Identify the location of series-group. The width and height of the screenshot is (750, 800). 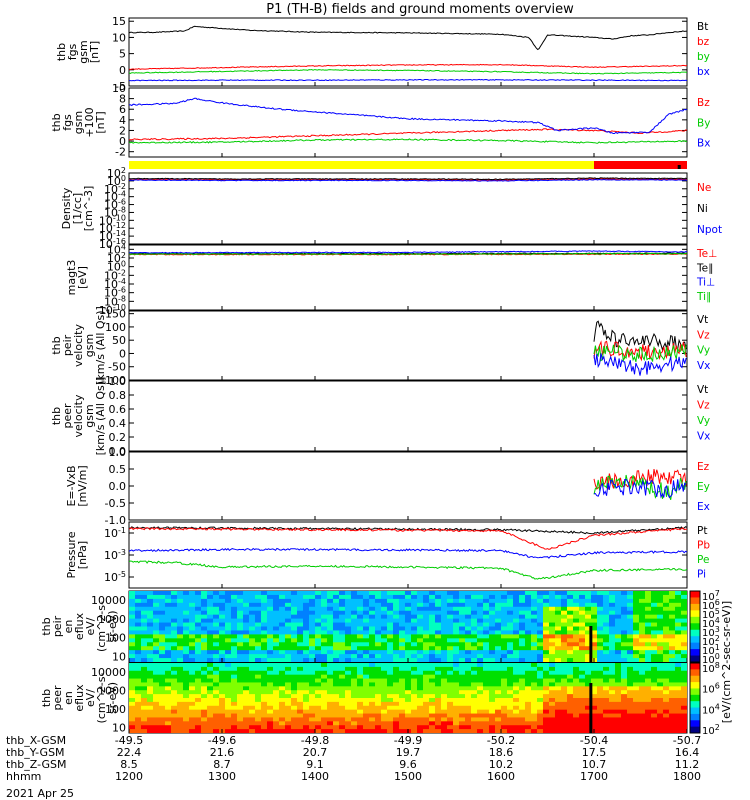
(408, 553).